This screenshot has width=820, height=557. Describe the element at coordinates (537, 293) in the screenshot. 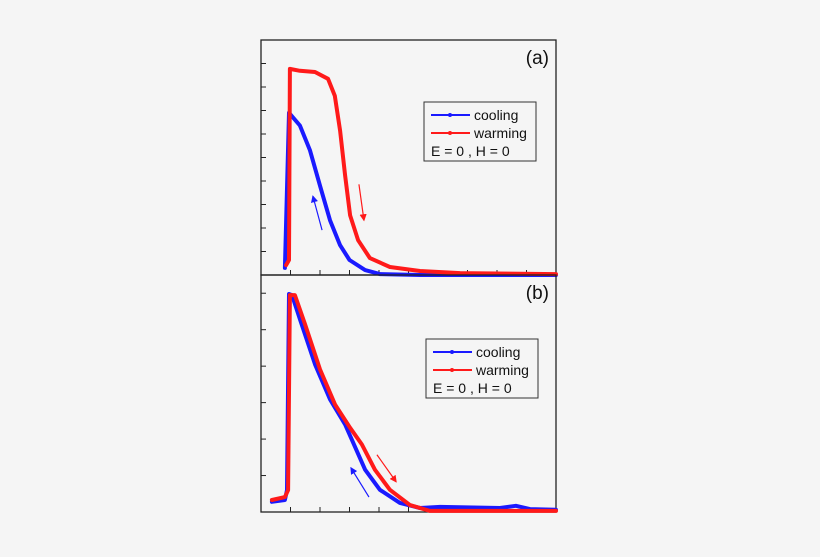

I see `panel-label: (b)` at that location.